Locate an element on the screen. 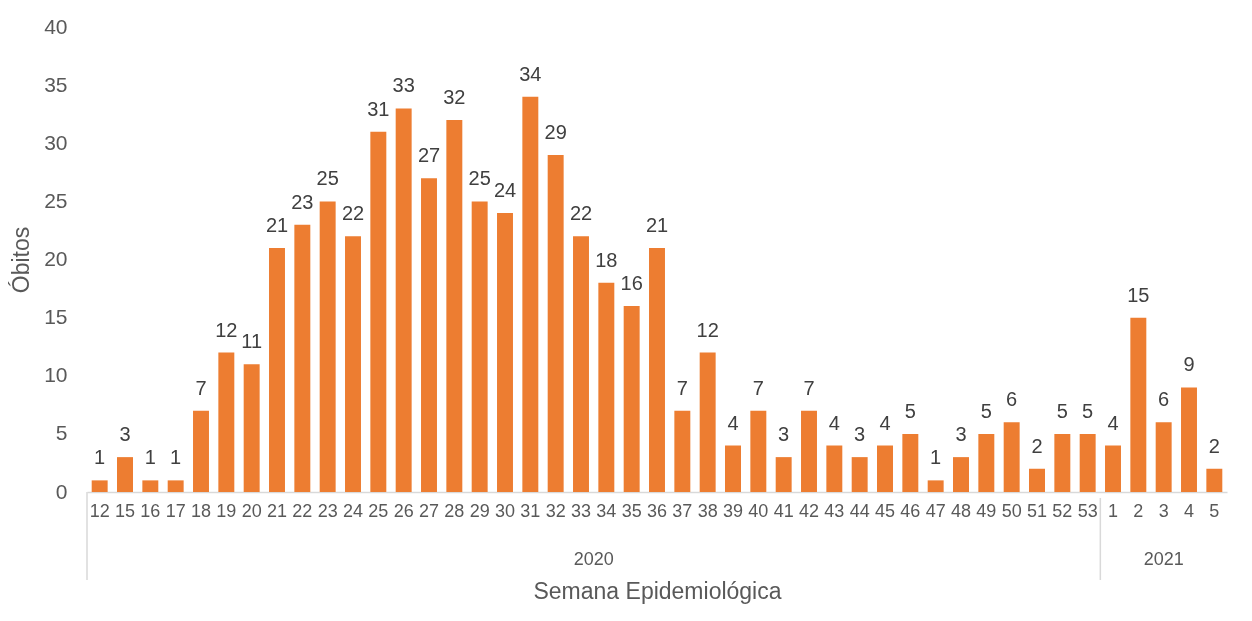  data-label: 9 is located at coordinates (1189, 364).